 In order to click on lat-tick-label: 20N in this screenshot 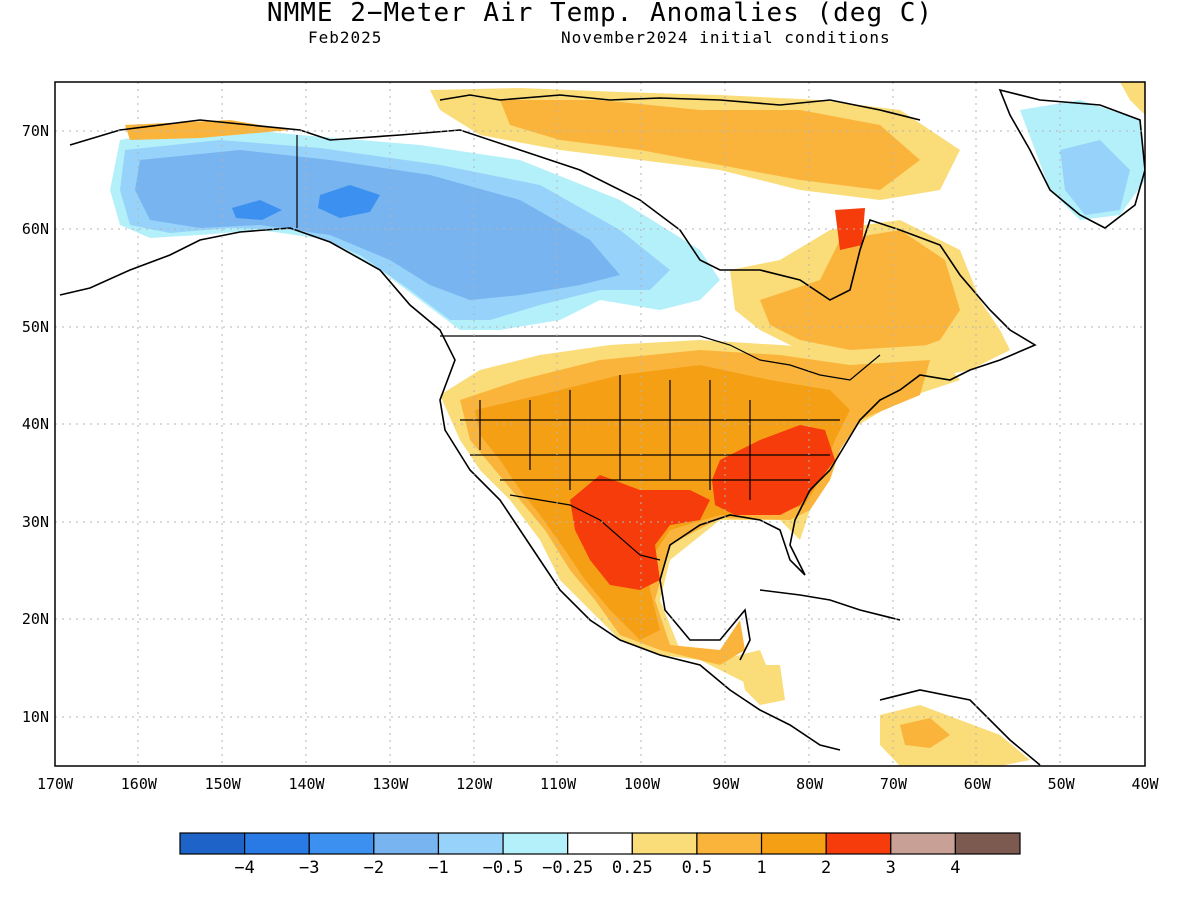, I will do `click(35, 619)`.